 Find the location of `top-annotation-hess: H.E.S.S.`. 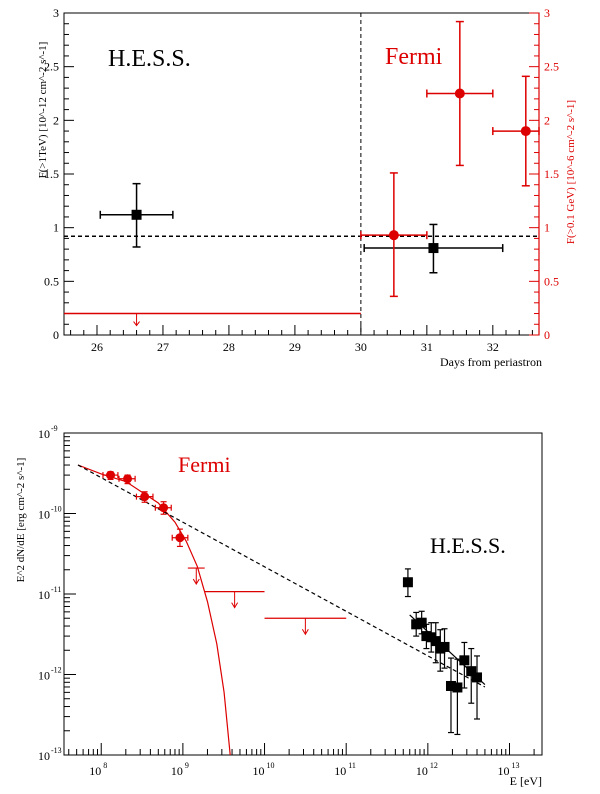

top-annotation-hess: H.E.S.S. is located at coordinates (149, 59).